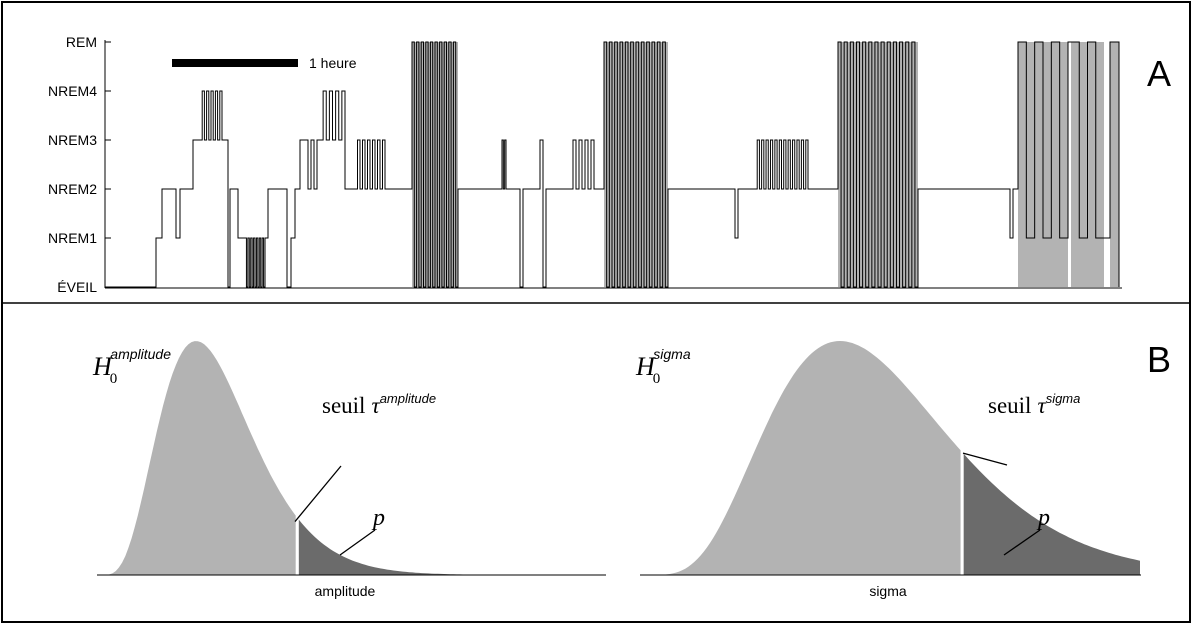  Describe the element at coordinates (1043, 518) in the screenshot. I see `sigma-p-label: p` at that location.